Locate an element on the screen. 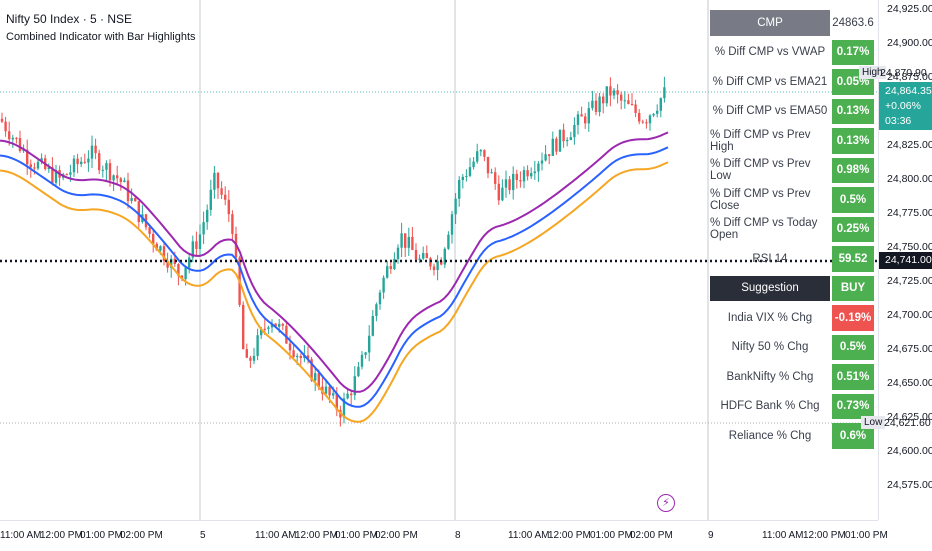 The image size is (932, 551). market-value: 0.5% is located at coordinates (853, 347).